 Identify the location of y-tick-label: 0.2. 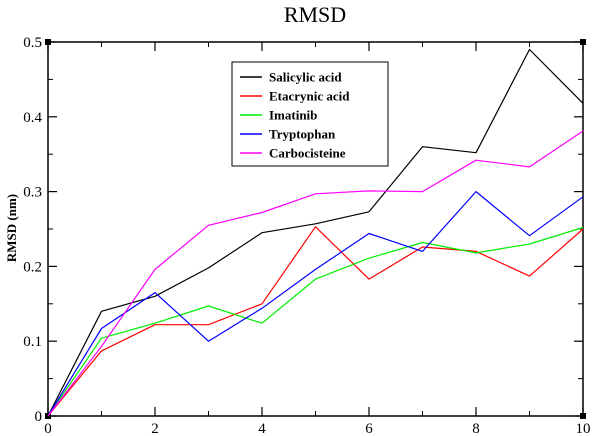
(32, 267).